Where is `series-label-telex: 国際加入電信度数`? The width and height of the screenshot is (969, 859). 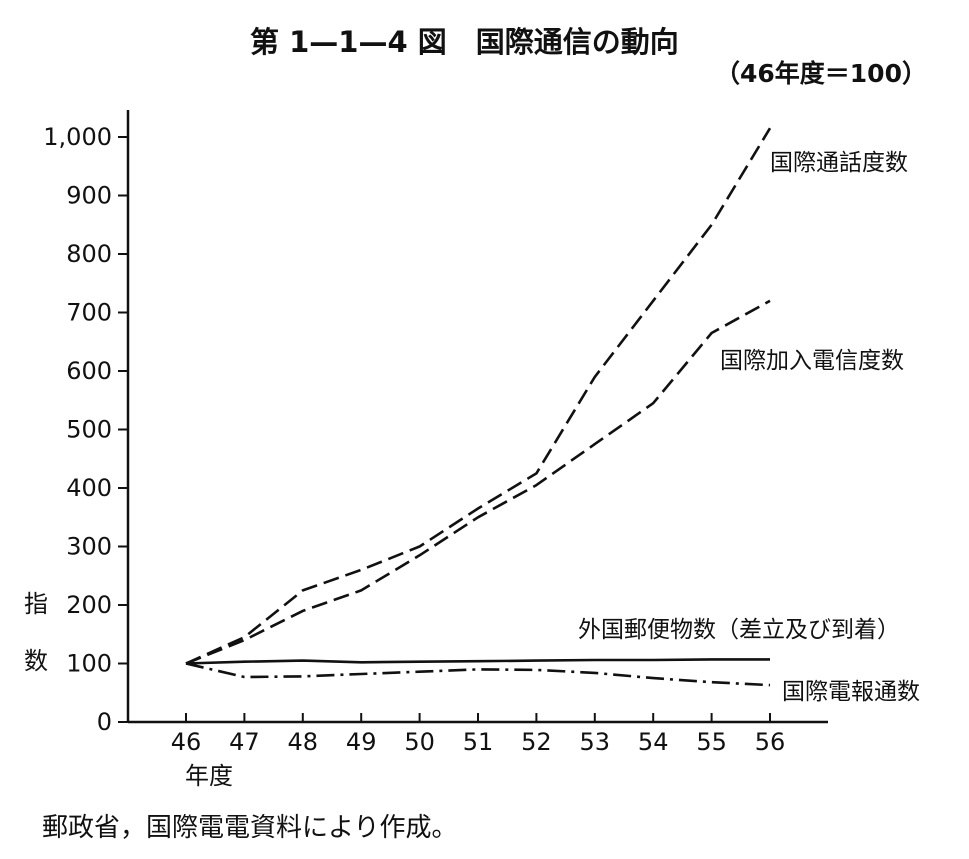 series-label-telex: 国際加入電信度数 is located at coordinates (812, 361).